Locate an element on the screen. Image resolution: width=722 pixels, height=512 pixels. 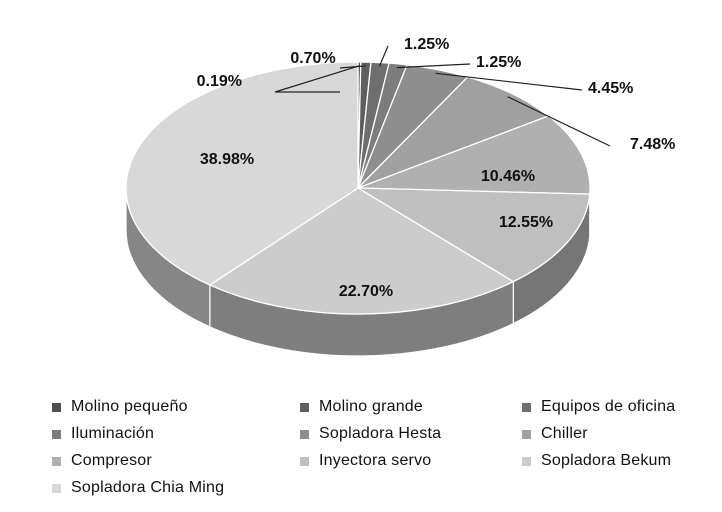
legend-item: Chiller is located at coordinates (555, 434).